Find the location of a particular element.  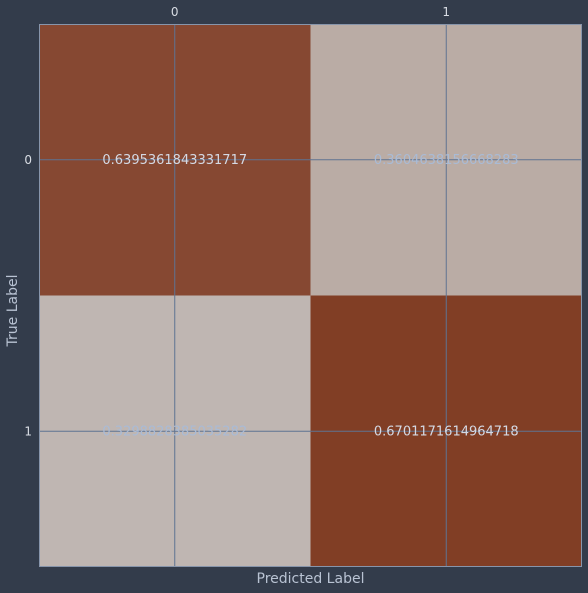

x-tick-label-0: 0 is located at coordinates (175, 12).